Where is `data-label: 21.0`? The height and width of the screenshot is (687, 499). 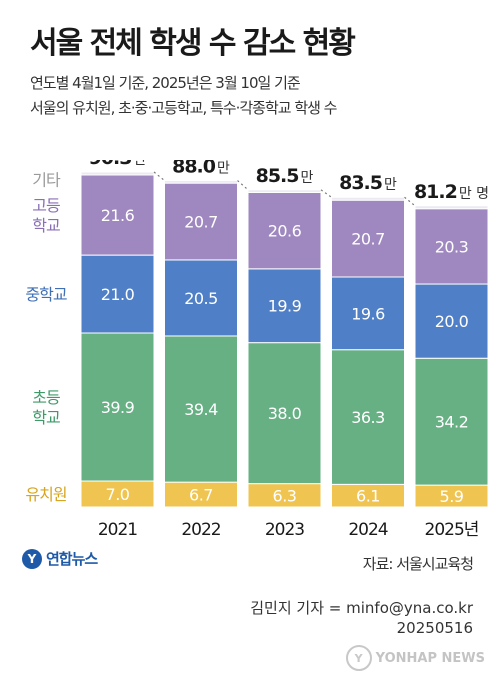
data-label: 21.0 is located at coordinates (118, 294).